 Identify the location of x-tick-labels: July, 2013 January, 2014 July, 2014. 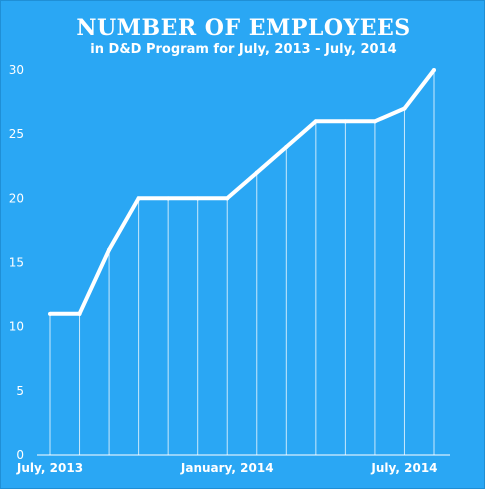
(227, 468).